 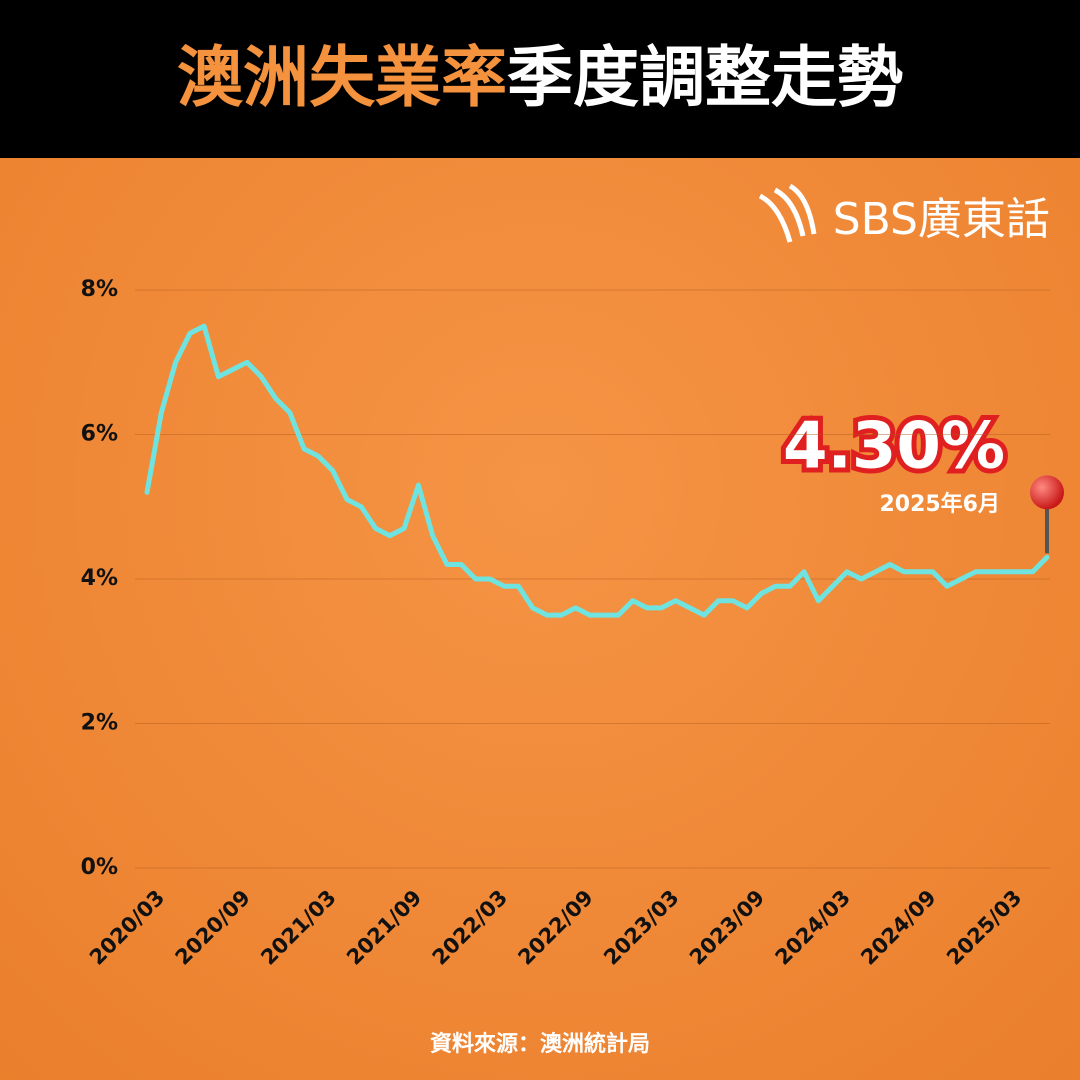 I want to click on title-highlight: 澳洲失業率, so click(x=342, y=77).